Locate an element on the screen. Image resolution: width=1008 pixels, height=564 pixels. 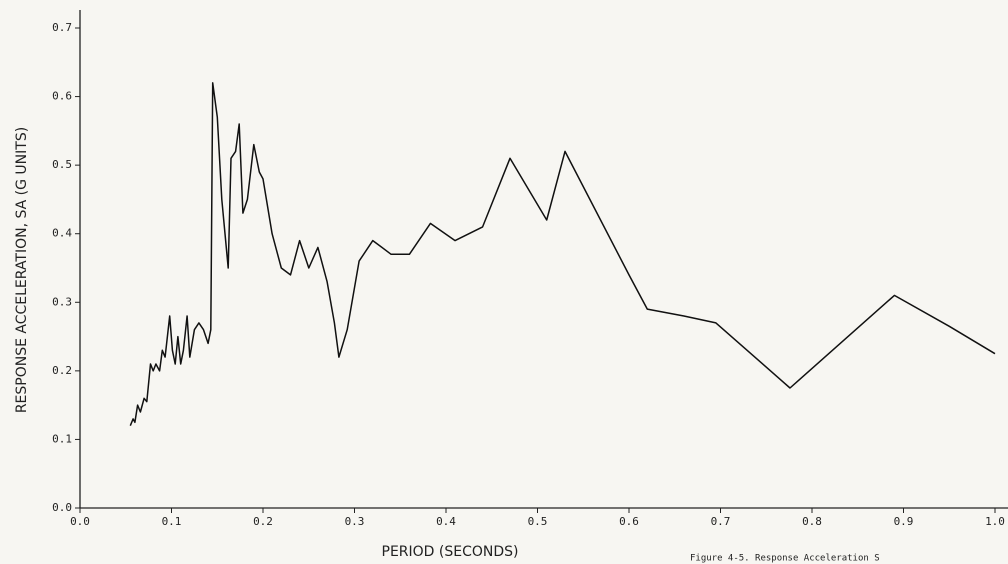
x-tick-label: 0.1 is located at coordinates (172, 521).